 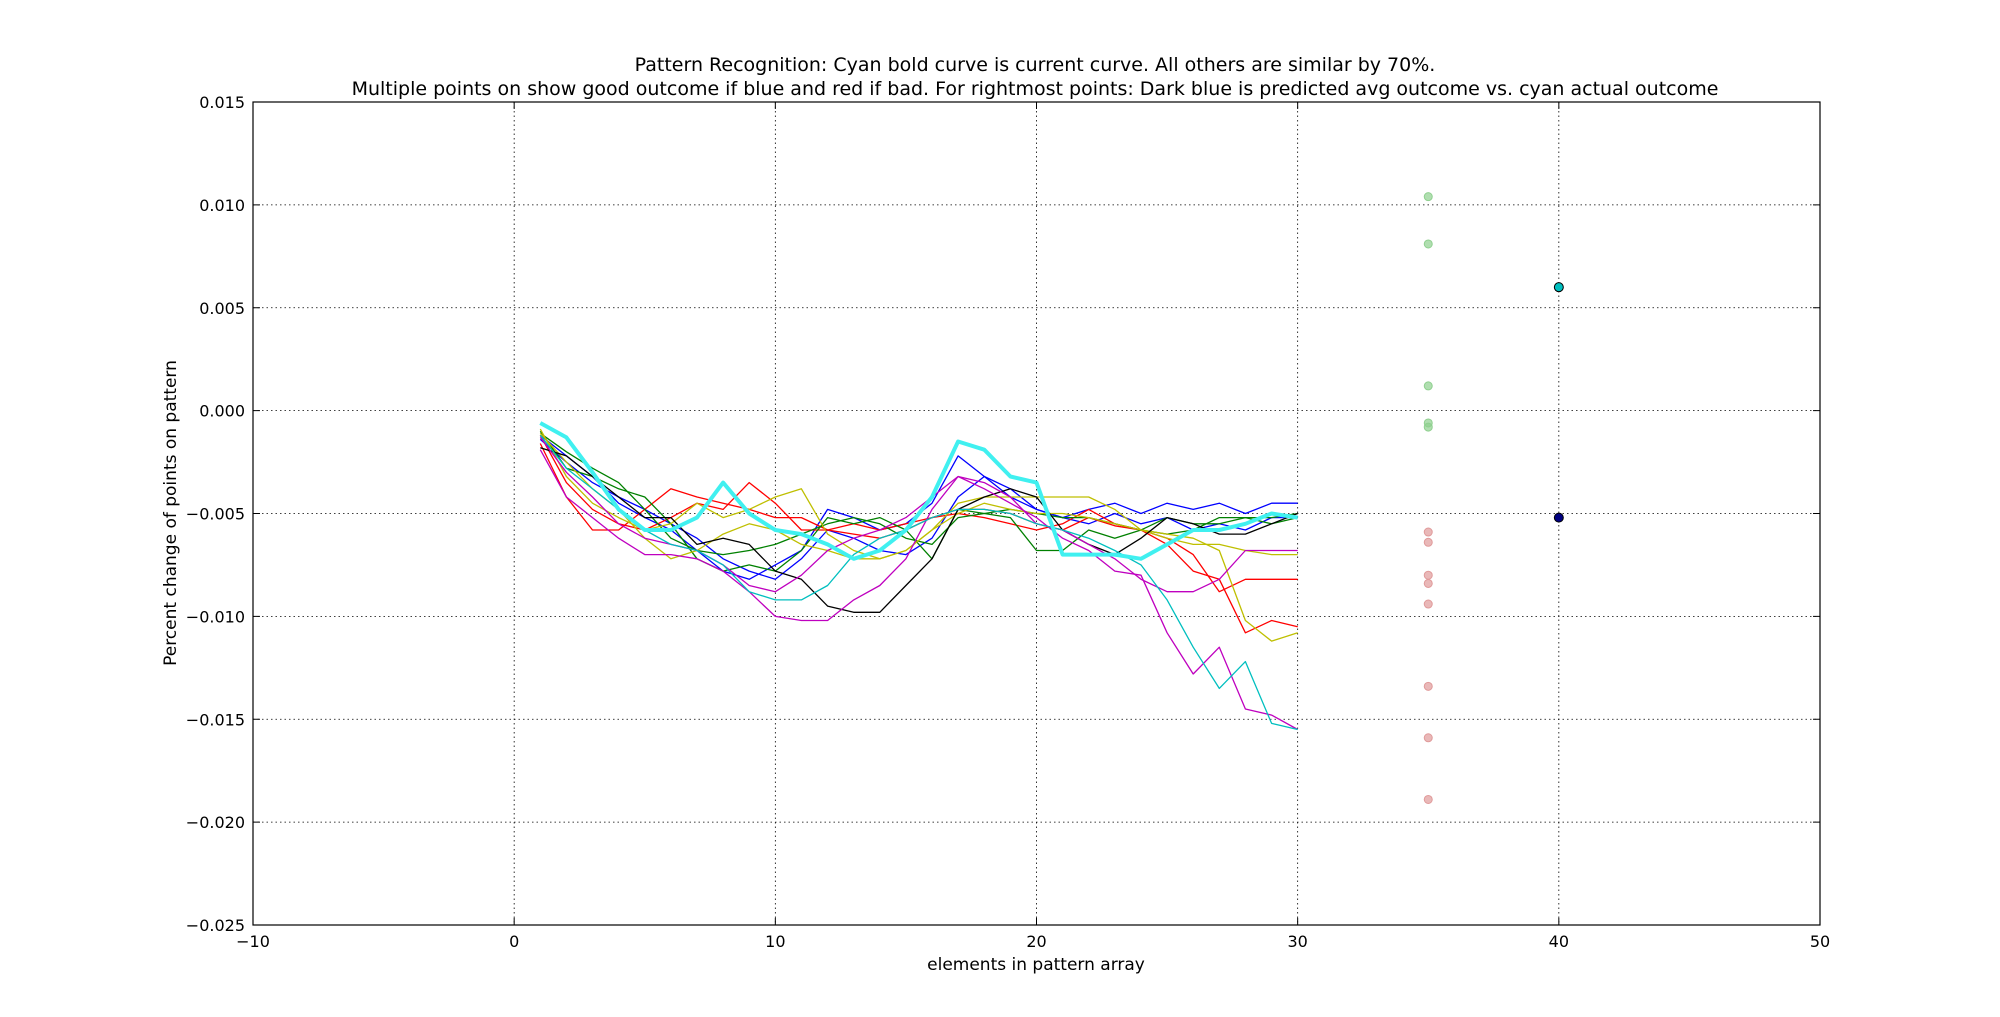 I want to click on y-tick-label: −0.005, so click(x=215, y=514).